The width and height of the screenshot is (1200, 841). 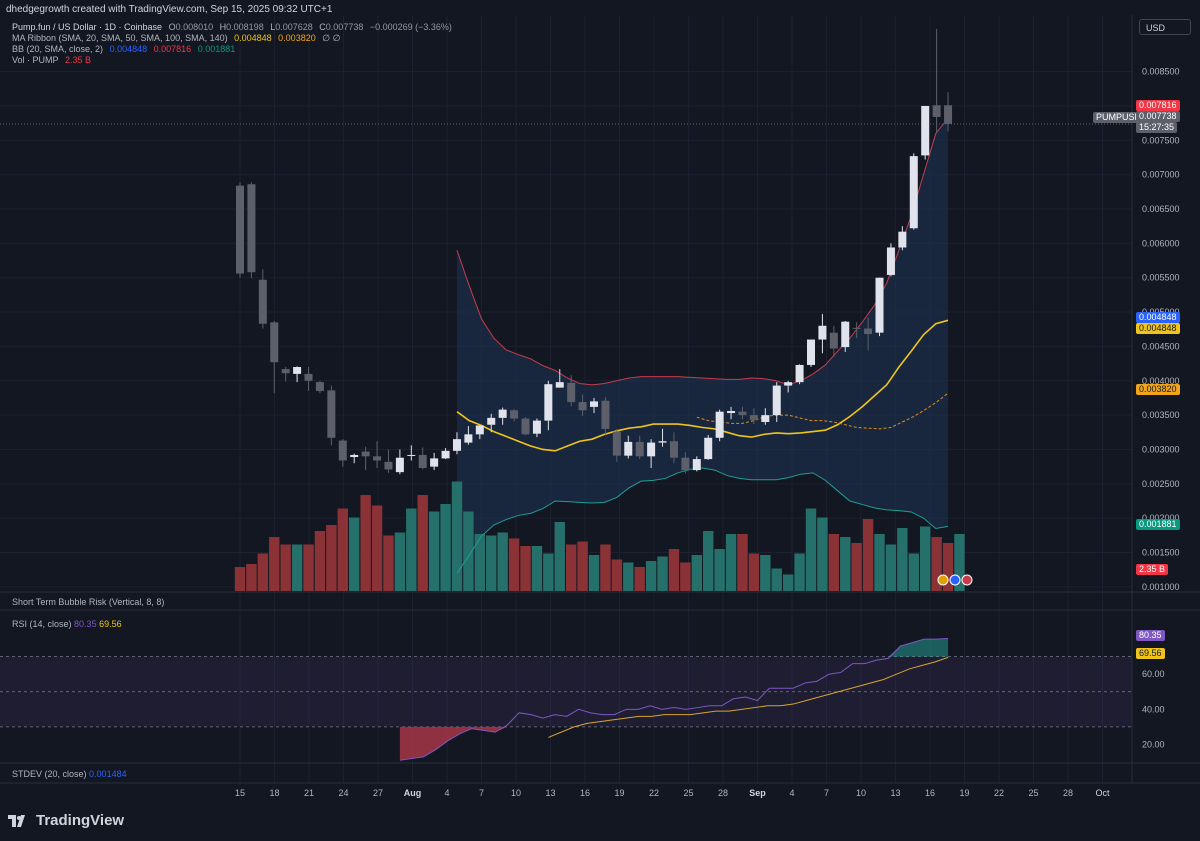 What do you see at coordinates (1161, 587) in the screenshot?
I see `y-tick-label: 0.001000` at bounding box center [1161, 587].